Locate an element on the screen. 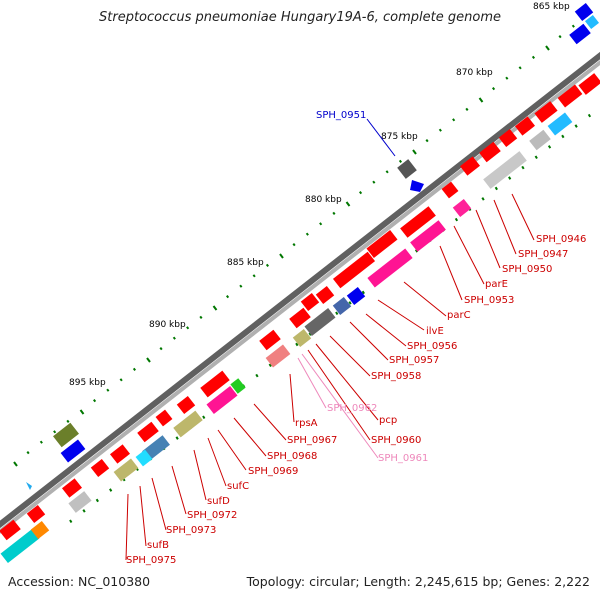  gene-label-sufc: sufC is located at coordinates (238, 486).